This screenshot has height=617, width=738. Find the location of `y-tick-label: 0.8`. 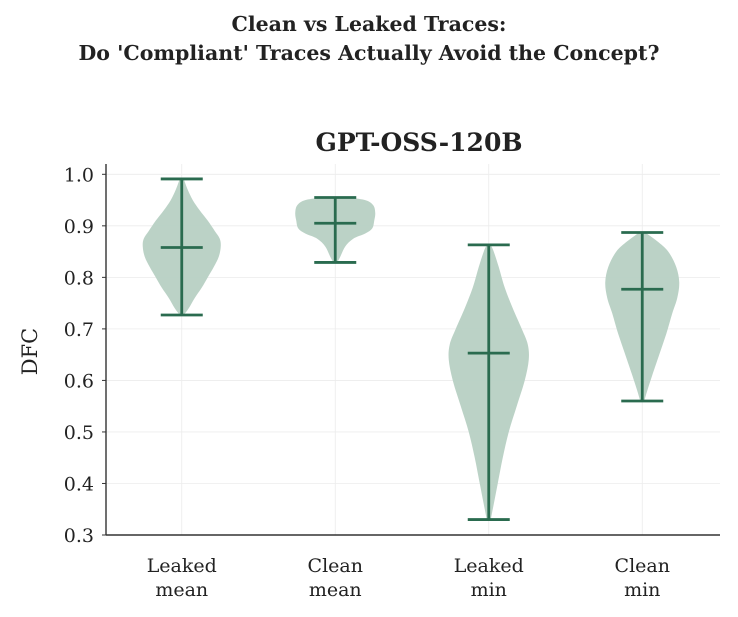

y-tick-label: 0.8 is located at coordinates (79, 278).